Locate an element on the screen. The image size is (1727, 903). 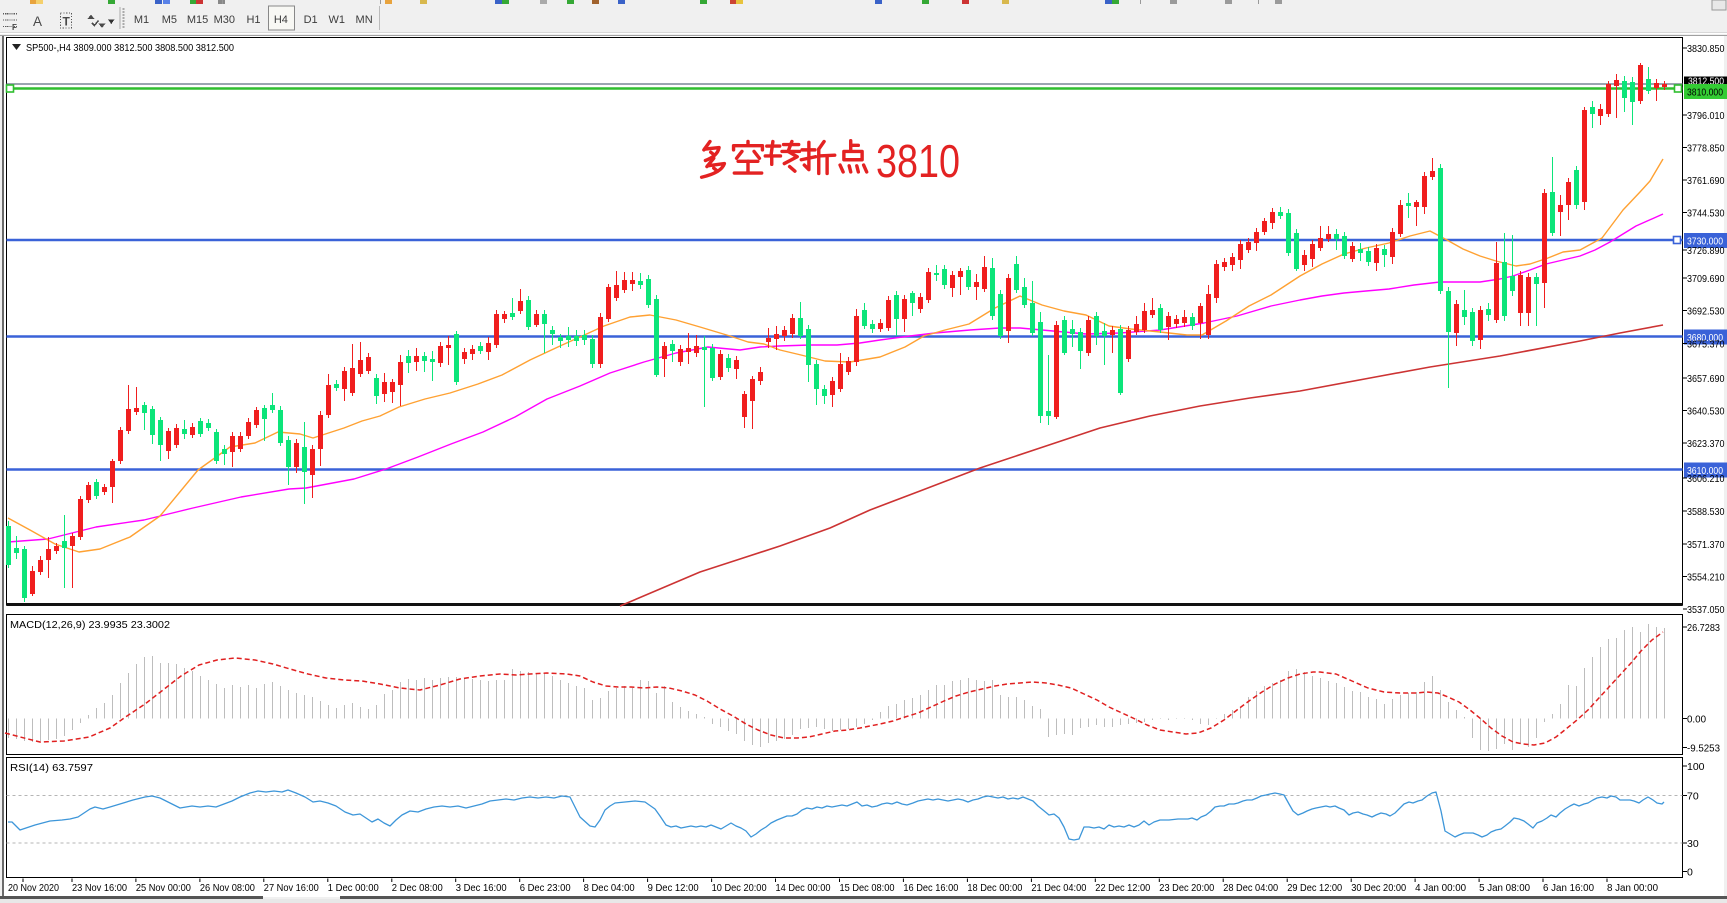
svg-text: 100 is located at coordinates (1696, 767).